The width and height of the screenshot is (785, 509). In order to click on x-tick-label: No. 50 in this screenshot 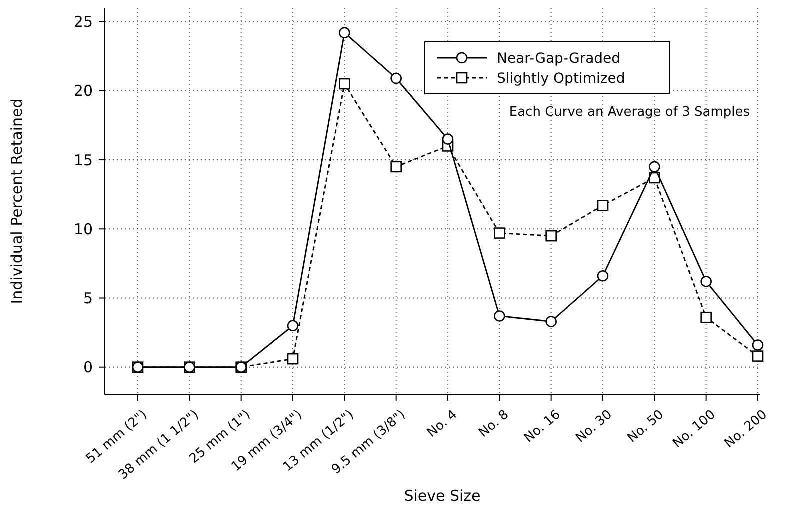, I will do `click(646, 427)`.